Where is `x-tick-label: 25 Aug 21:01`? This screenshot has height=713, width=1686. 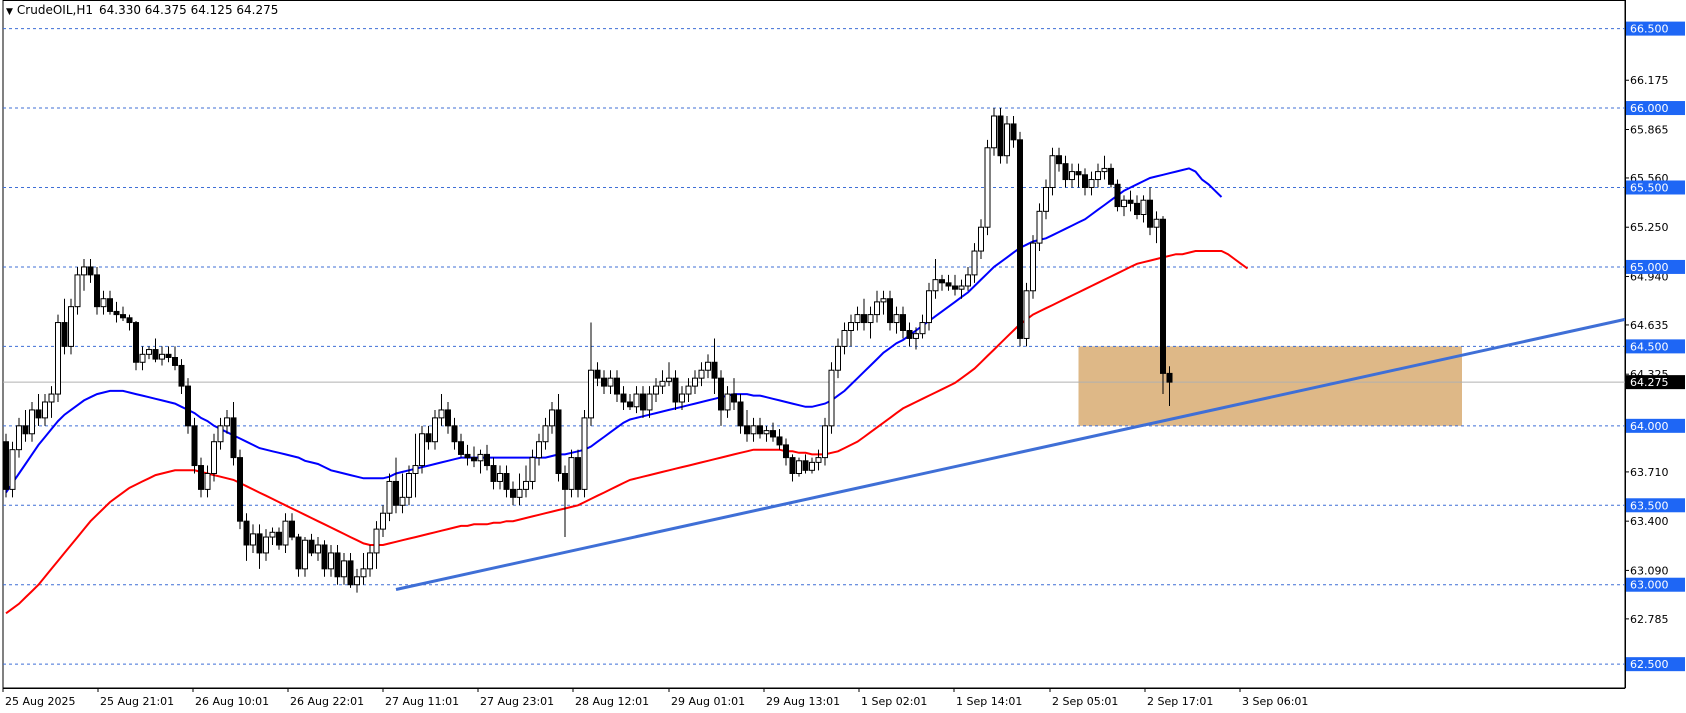
x-tick-label: 25 Aug 21:01 is located at coordinates (137, 701).